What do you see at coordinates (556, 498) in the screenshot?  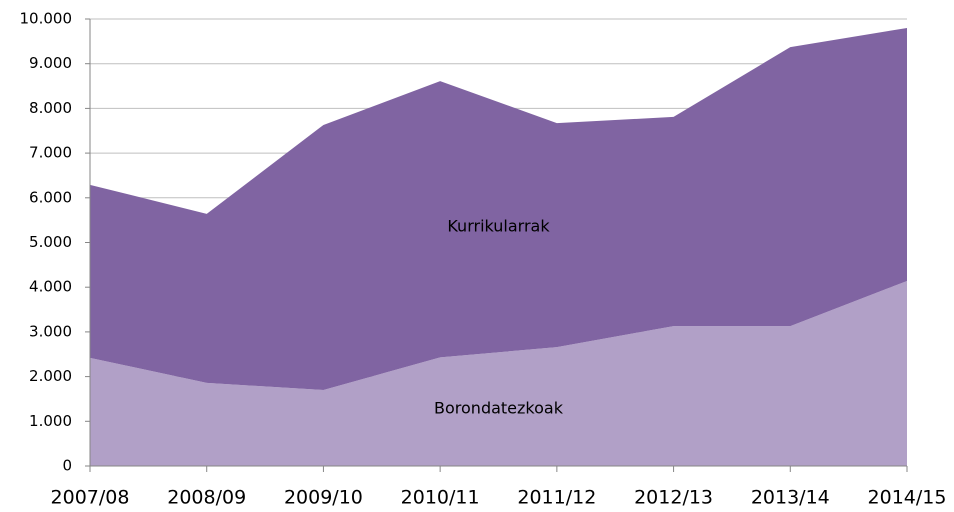 I see `x-tick-label: 2011/12` at bounding box center [556, 498].